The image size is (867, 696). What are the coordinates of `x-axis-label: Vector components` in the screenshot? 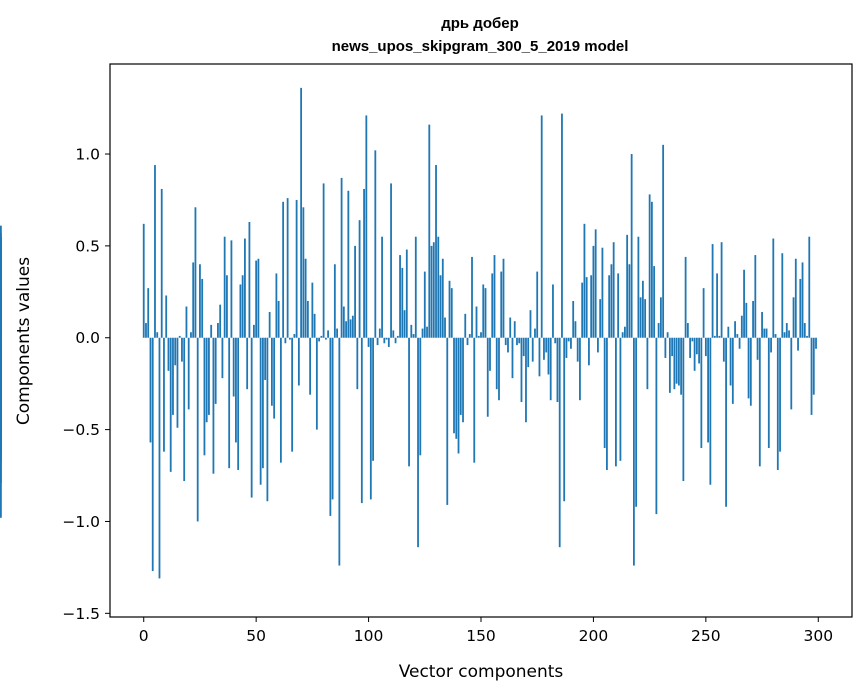 It's located at (481, 672).